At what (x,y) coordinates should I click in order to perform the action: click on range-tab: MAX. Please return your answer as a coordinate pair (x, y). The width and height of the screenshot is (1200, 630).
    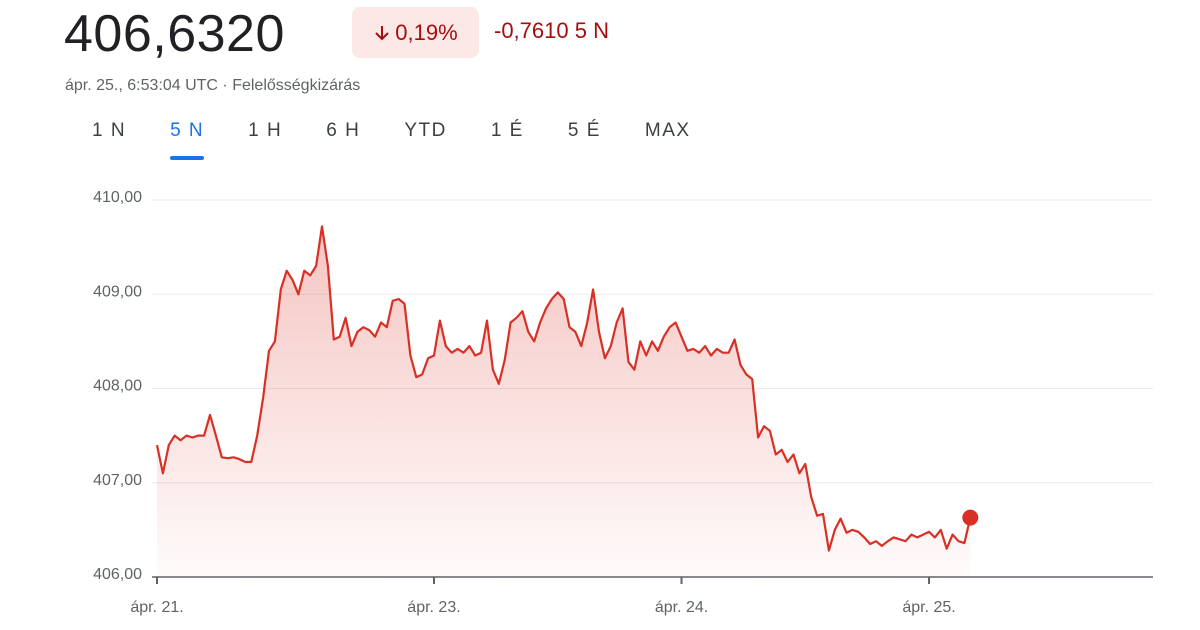
    Looking at the image, I should click on (667, 130).